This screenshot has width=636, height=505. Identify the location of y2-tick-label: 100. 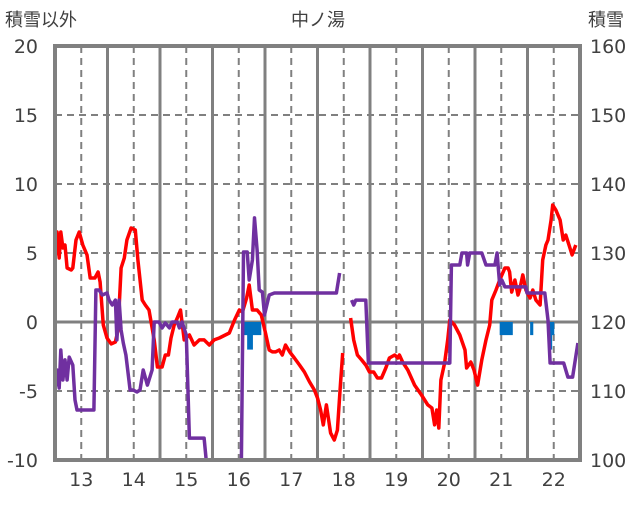
(608, 461).